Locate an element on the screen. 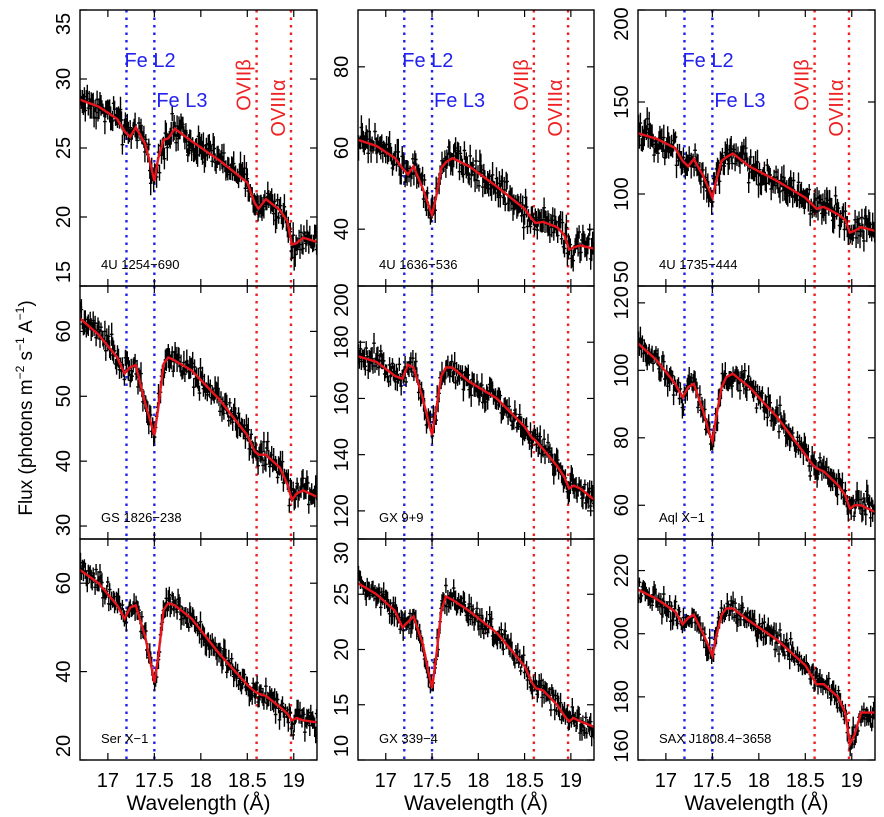 The image size is (884, 817). ylabel-sup-2: −1 is located at coordinates (20, 344).